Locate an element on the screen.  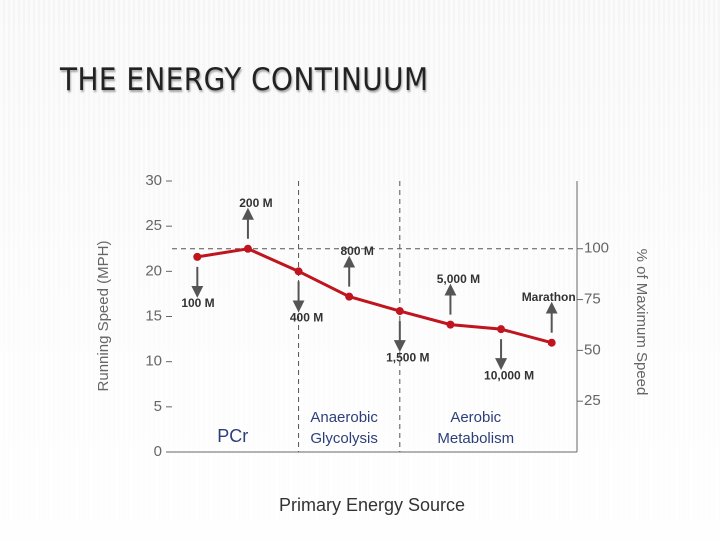
category-label: Marathon is located at coordinates (549, 297).